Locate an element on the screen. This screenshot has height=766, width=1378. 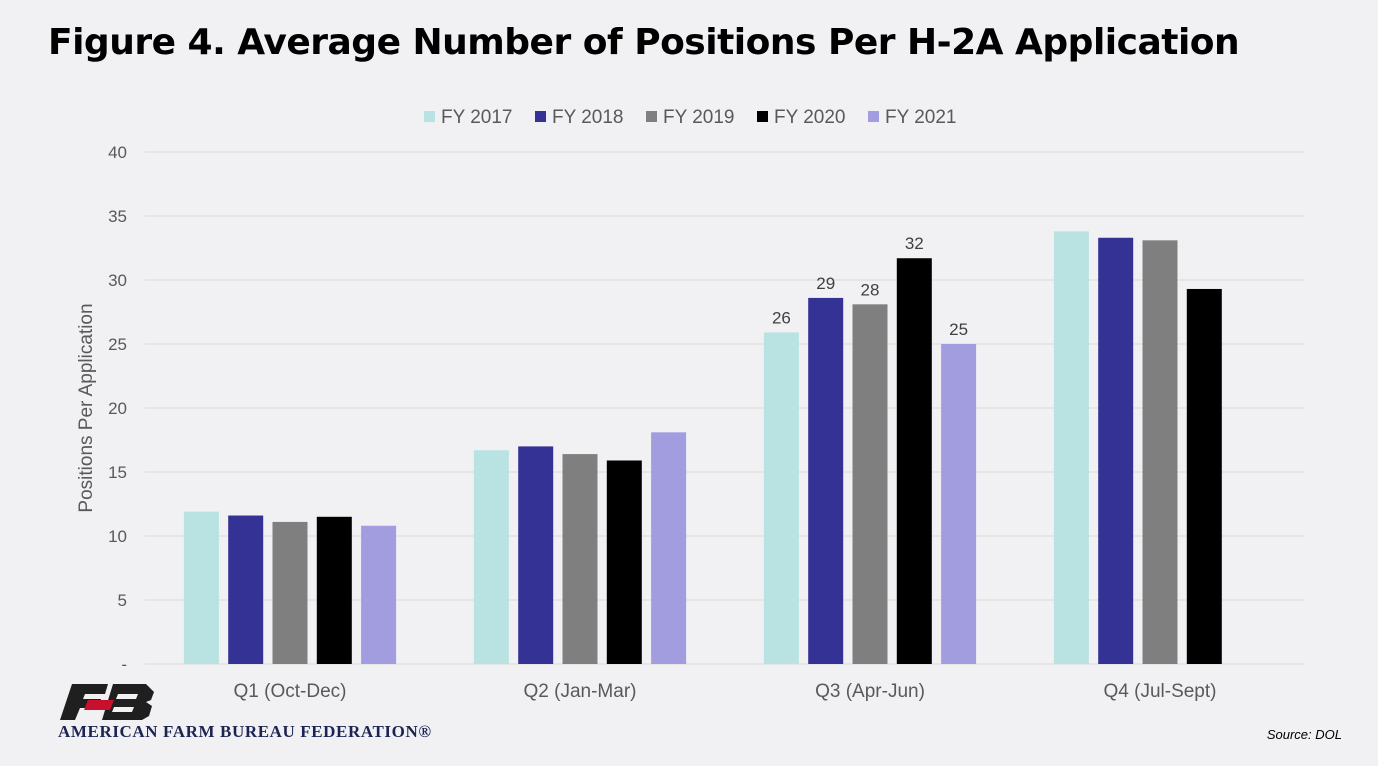
afbf-logo-icon is located at coordinates (108, 704).